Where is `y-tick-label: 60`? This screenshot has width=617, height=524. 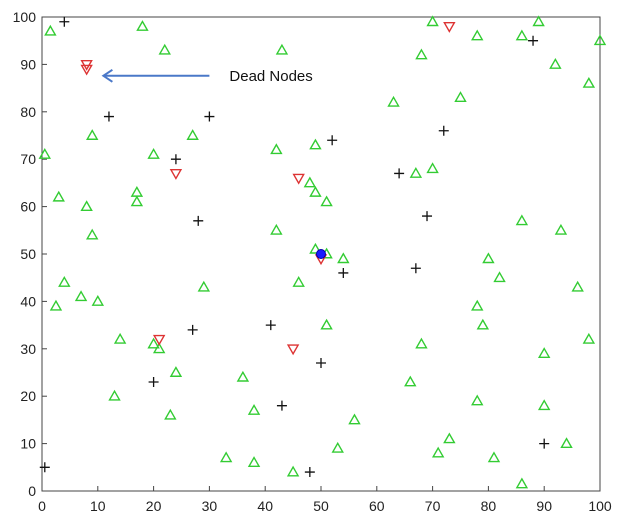 y-tick-label: 60 is located at coordinates (28, 207).